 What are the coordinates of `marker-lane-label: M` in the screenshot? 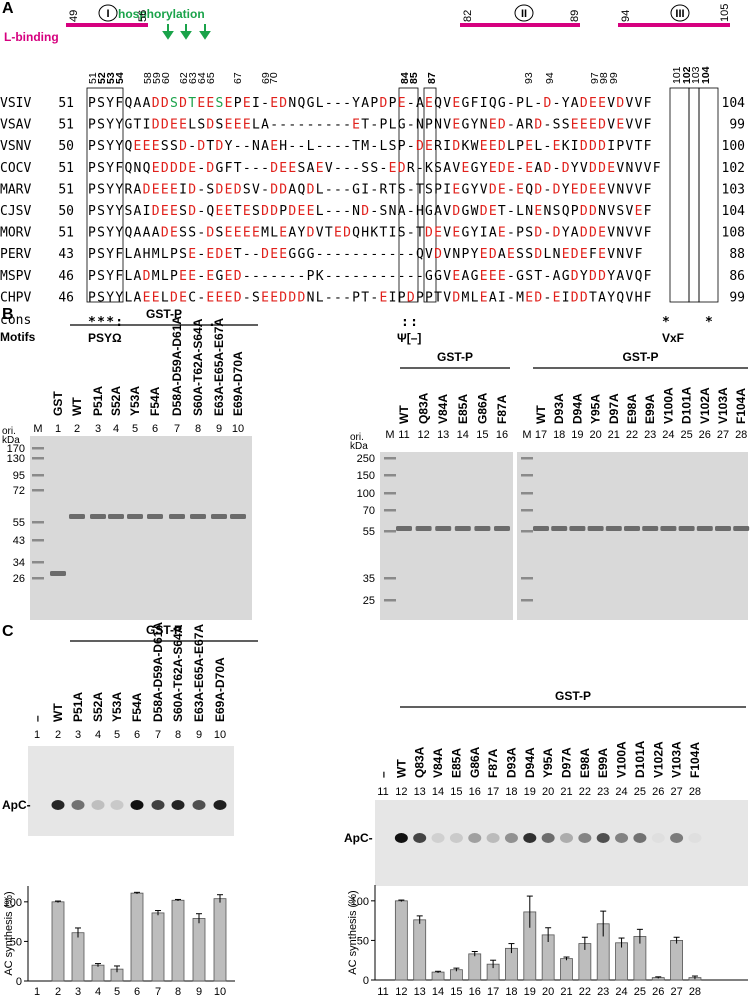 It's located at (526, 435).